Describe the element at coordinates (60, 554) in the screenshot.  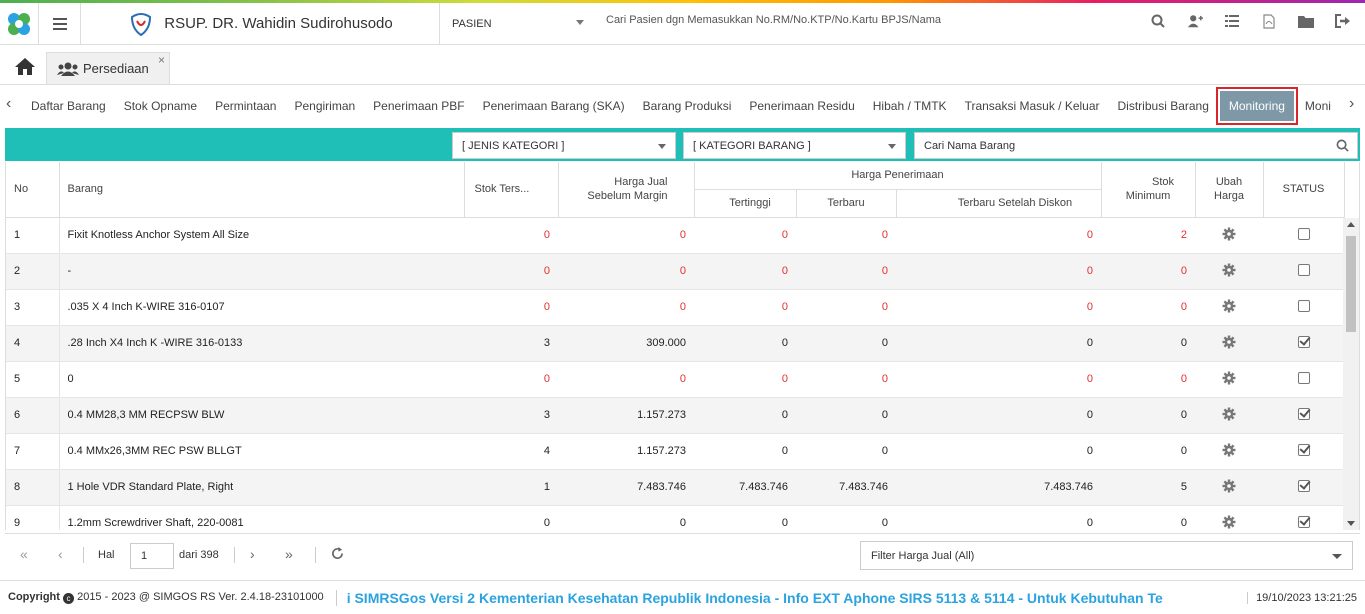
I see `prev-page-icon: ‹` at that location.